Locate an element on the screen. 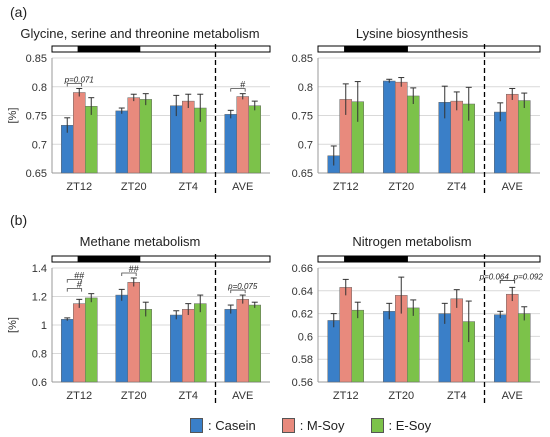 This screenshot has width=550, height=437. chart-2-dark-bar is located at coordinates (109, 259).